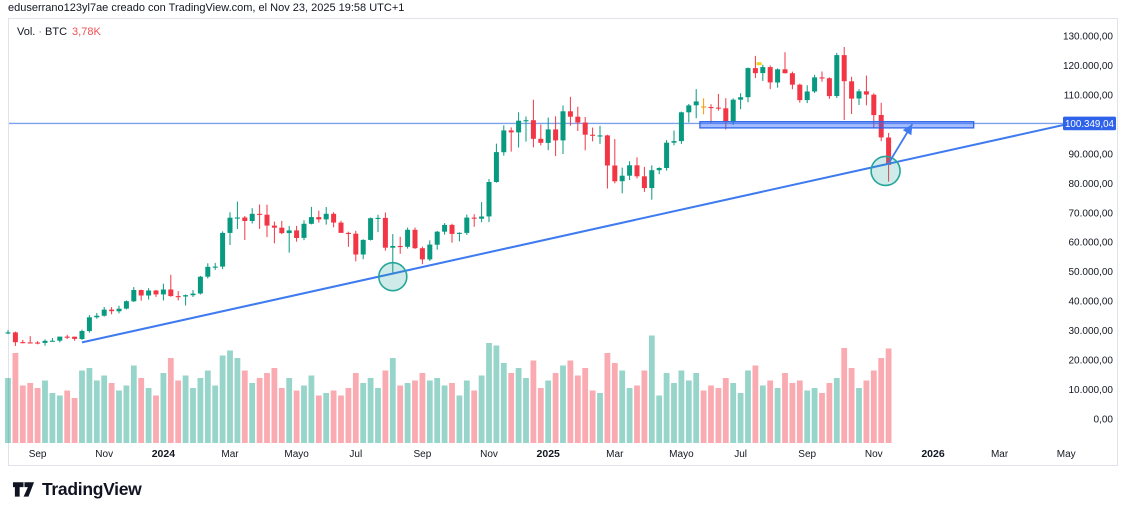  I want to click on price-tick-label: 0,00, so click(1104, 420).